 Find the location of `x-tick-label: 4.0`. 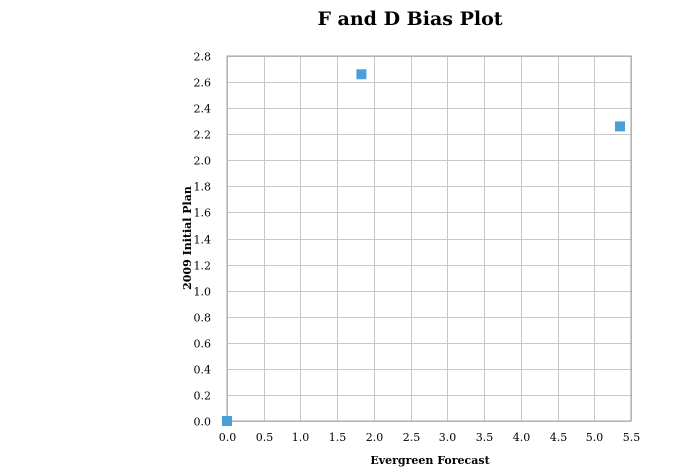

x-tick-label: 4.0 is located at coordinates (522, 437).